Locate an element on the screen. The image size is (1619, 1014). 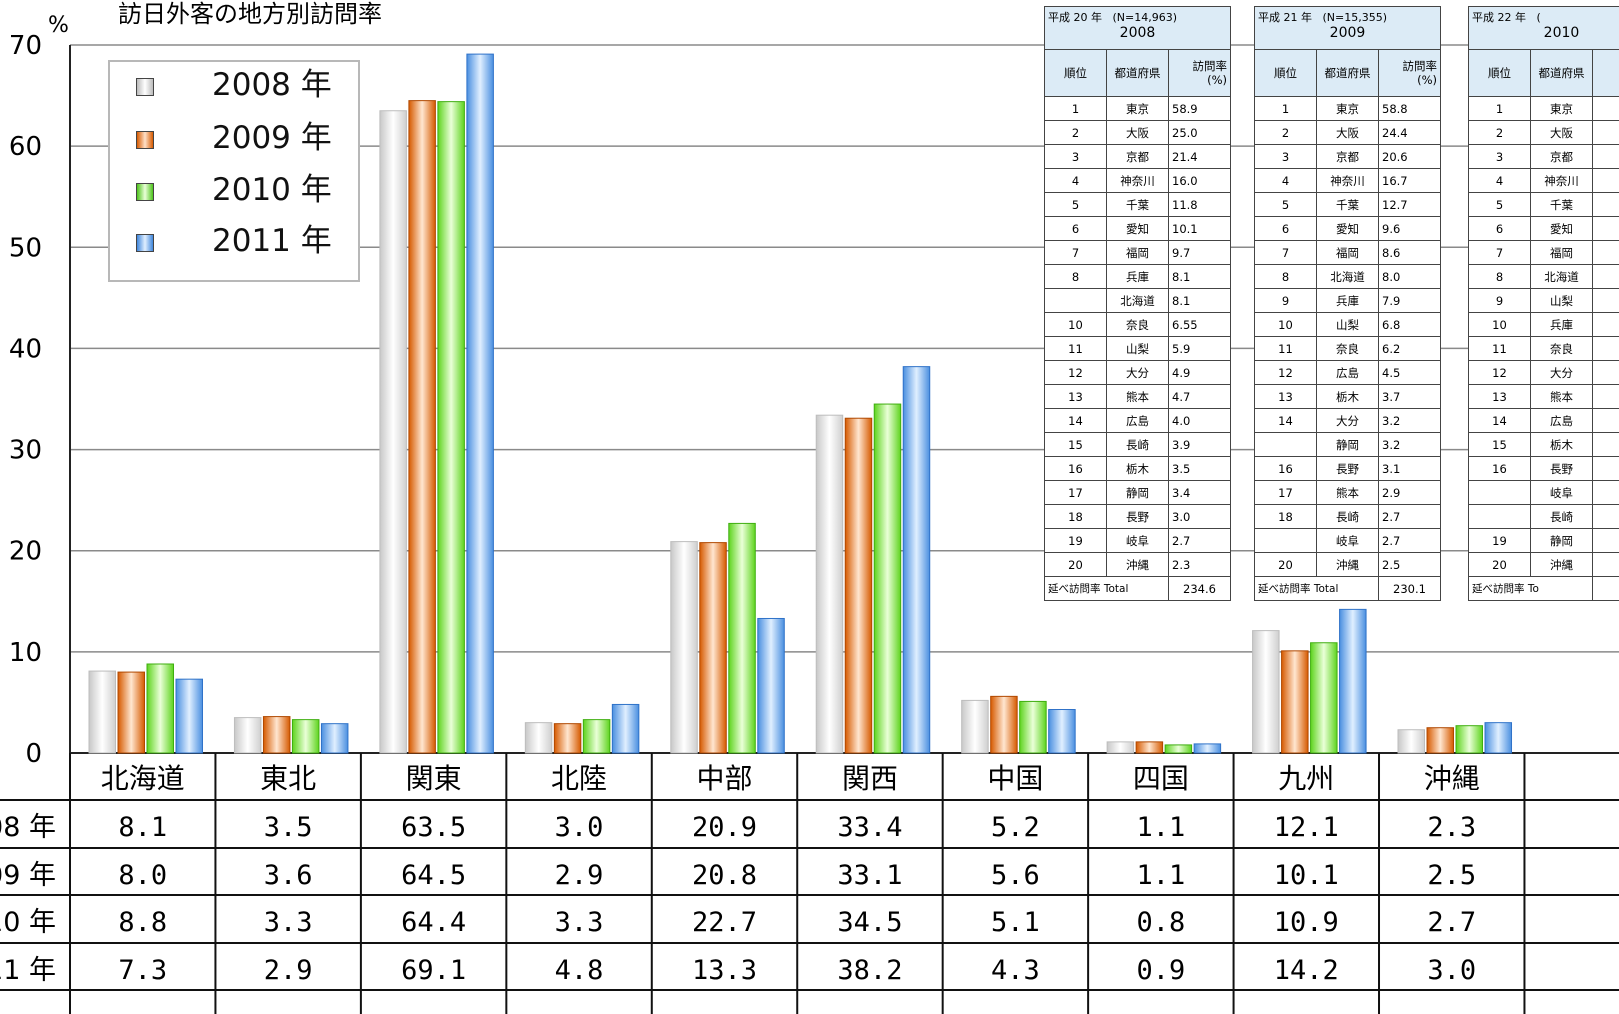
rank-cell: 3 is located at coordinates (1499, 156).